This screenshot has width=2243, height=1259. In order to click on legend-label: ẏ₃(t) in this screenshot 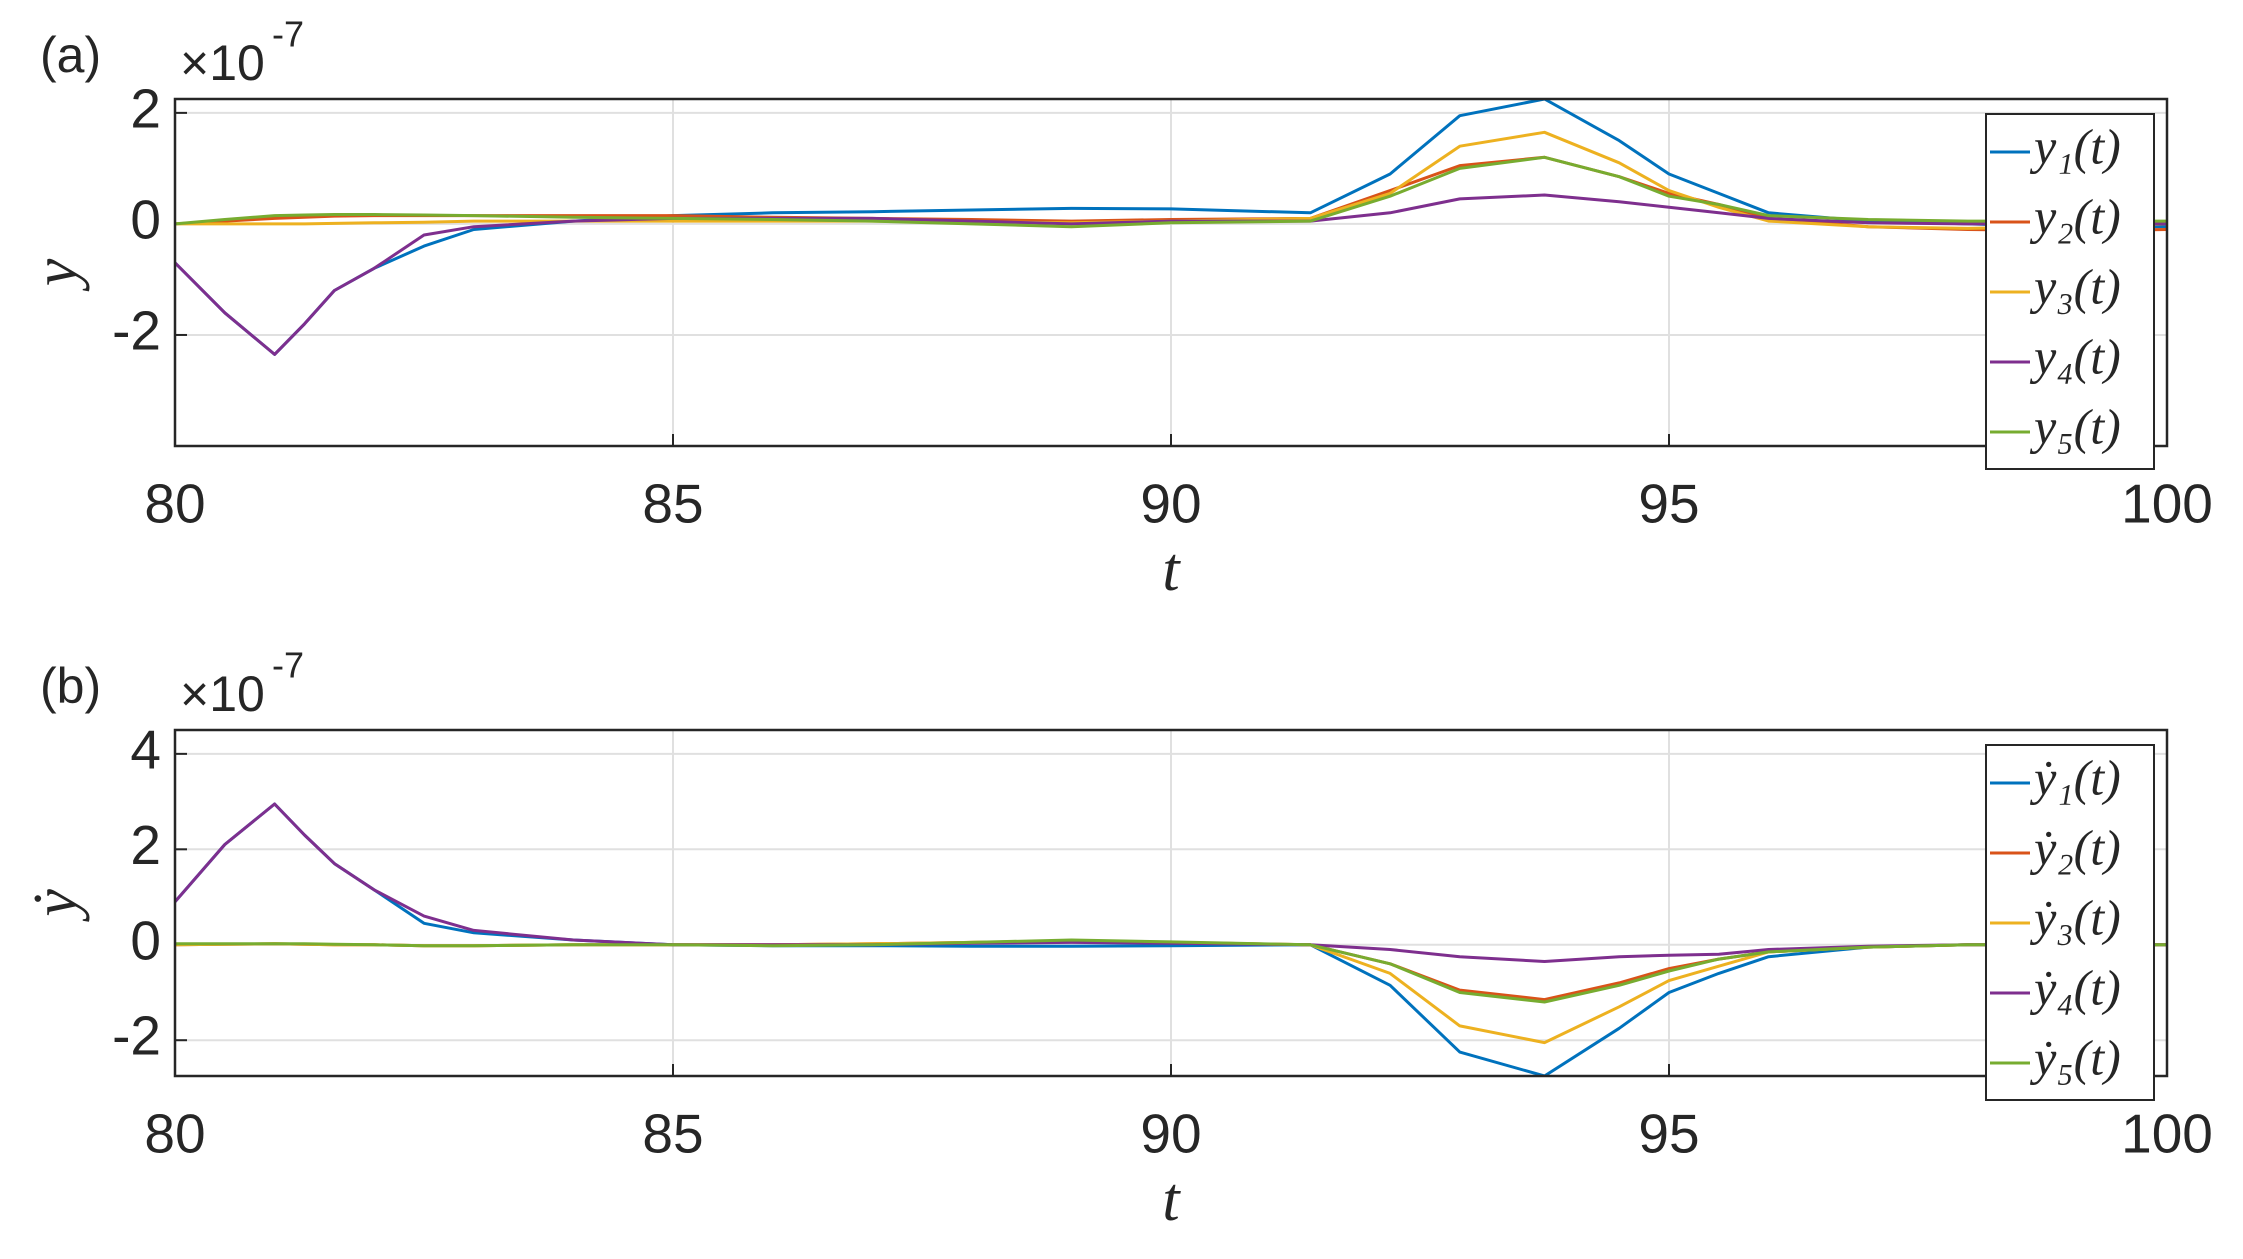, I will do `click(2075, 917)`.